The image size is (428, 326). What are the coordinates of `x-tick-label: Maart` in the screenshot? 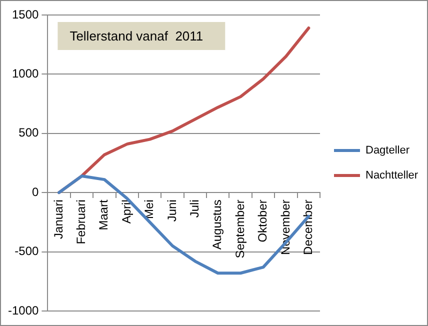 It's located at (103, 214).